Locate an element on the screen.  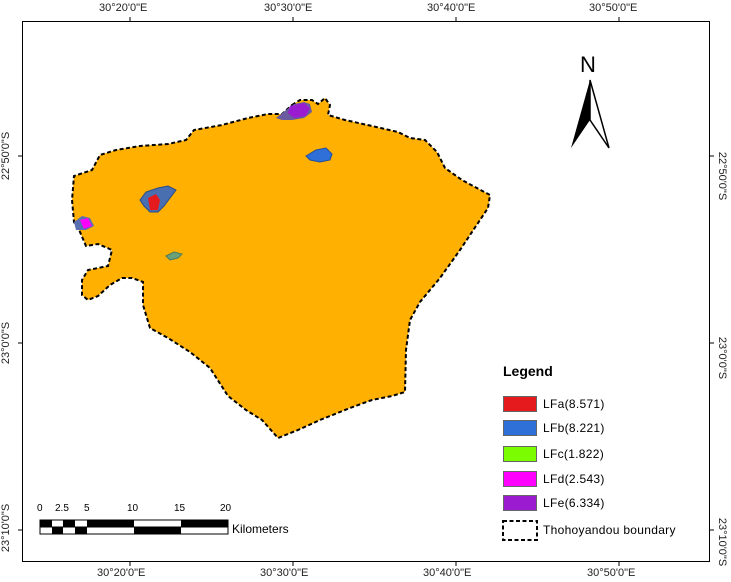
legend-item-boundary: Thohoyandou boundary is located at coordinates (613, 532).